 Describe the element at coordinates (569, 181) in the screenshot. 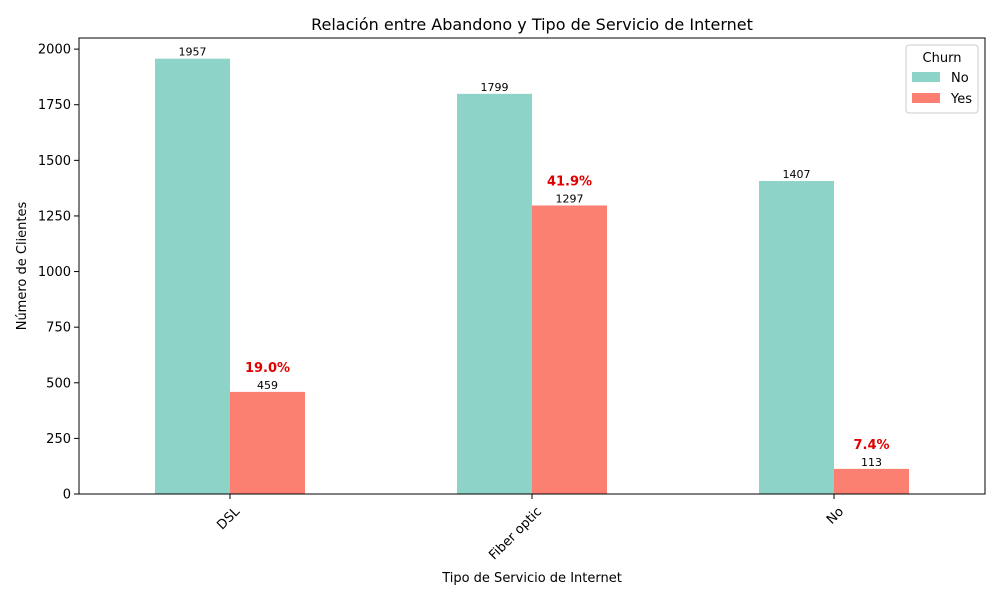

I see `churn-rate-label: 41.9%` at that location.